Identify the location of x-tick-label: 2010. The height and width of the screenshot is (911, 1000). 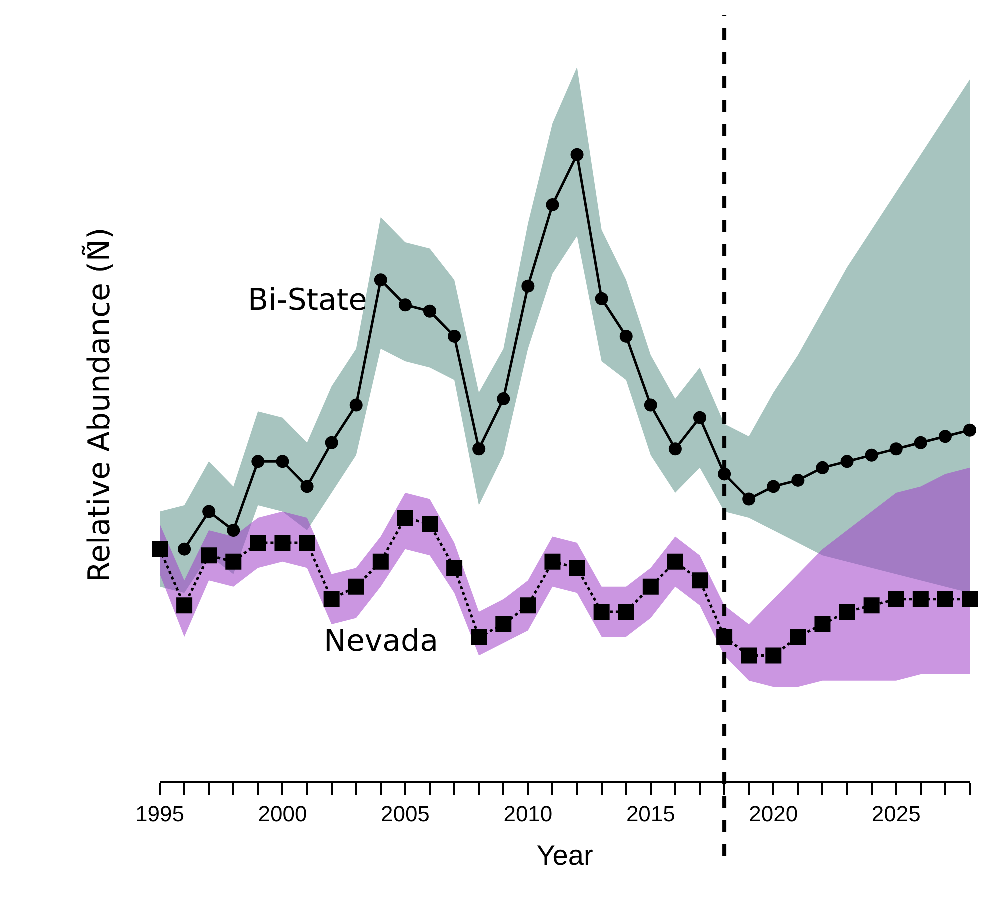
(528, 813).